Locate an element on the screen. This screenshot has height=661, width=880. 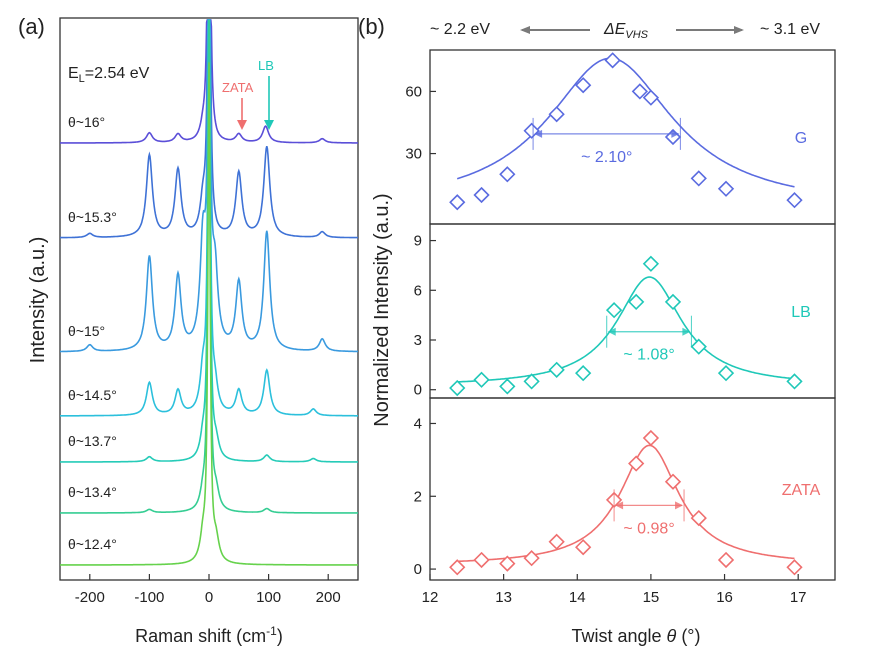
x-tick-label: 15 is located at coordinates (651, 597).